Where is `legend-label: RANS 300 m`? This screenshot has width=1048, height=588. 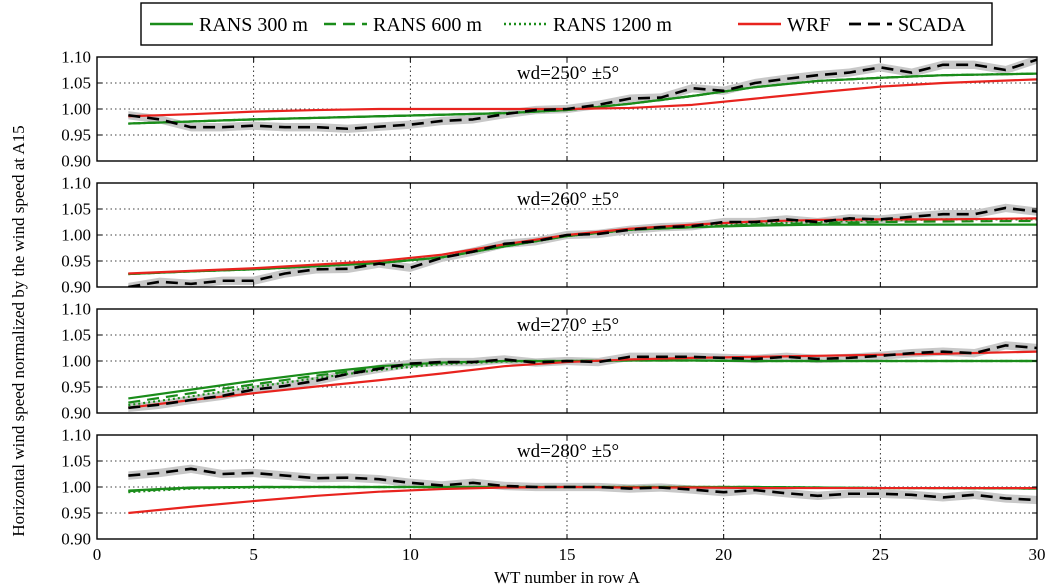 legend-label: RANS 300 m is located at coordinates (253, 25).